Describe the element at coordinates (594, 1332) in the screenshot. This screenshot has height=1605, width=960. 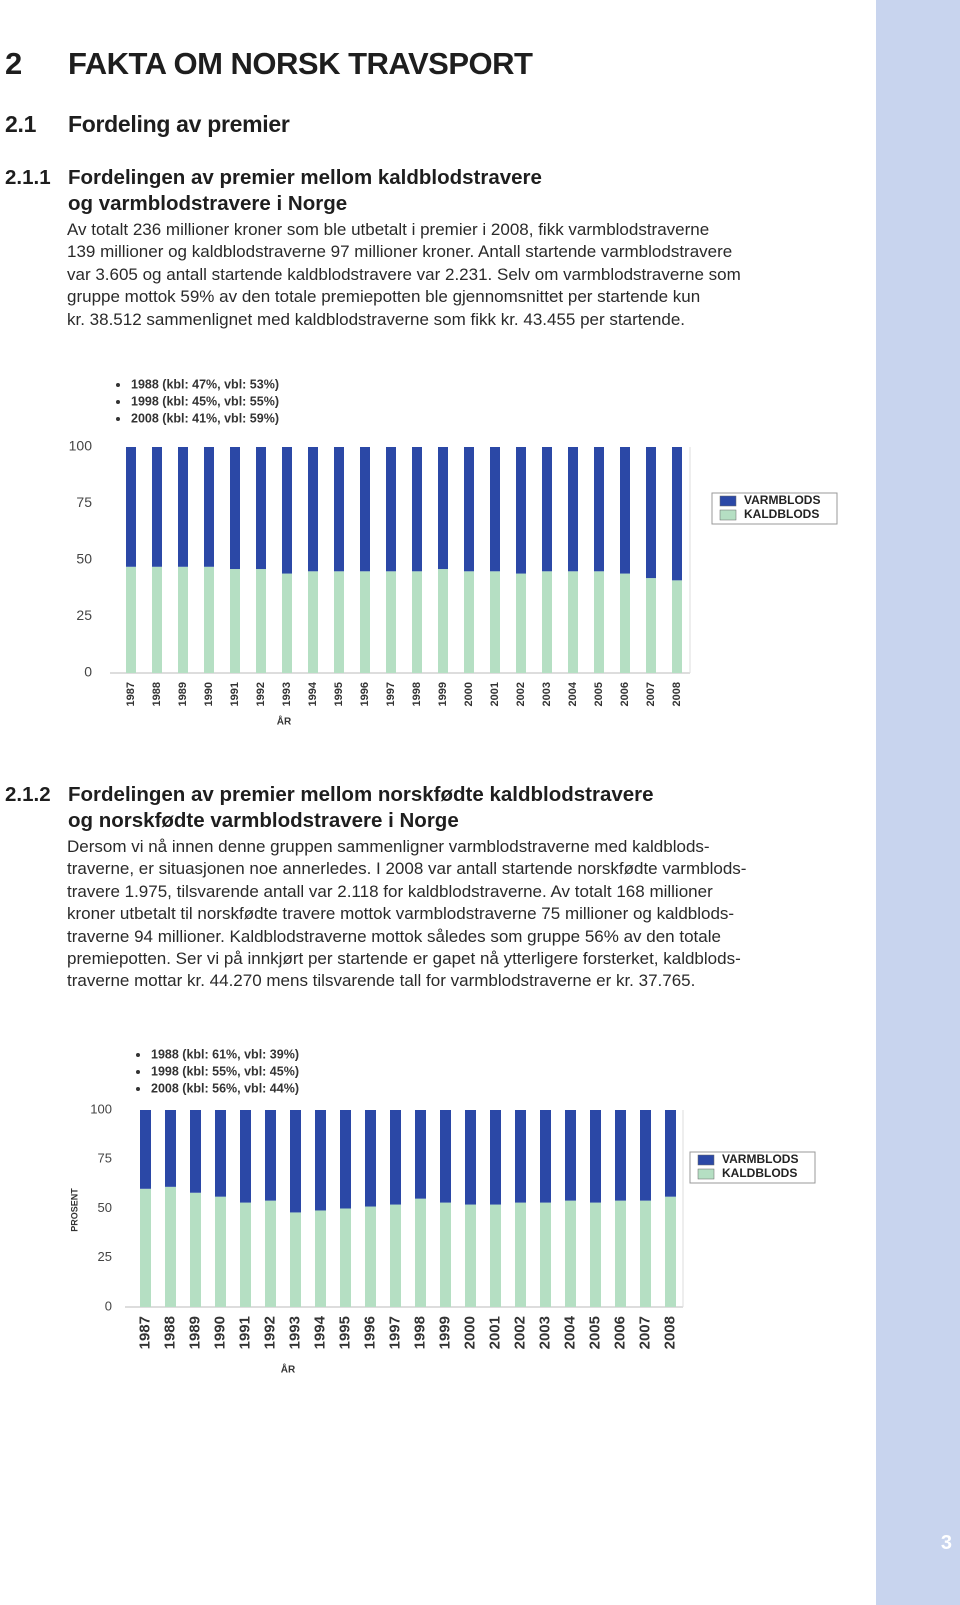
I see `x-tick-label: 2005` at that location.